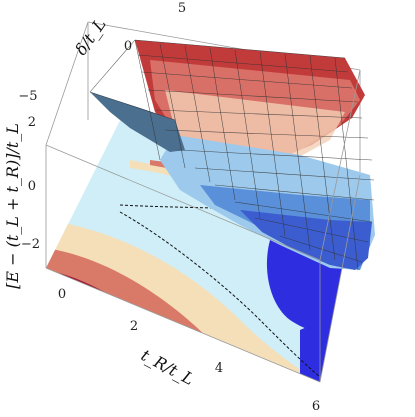  I want to click on y-tick-label: 5, so click(182, 8).